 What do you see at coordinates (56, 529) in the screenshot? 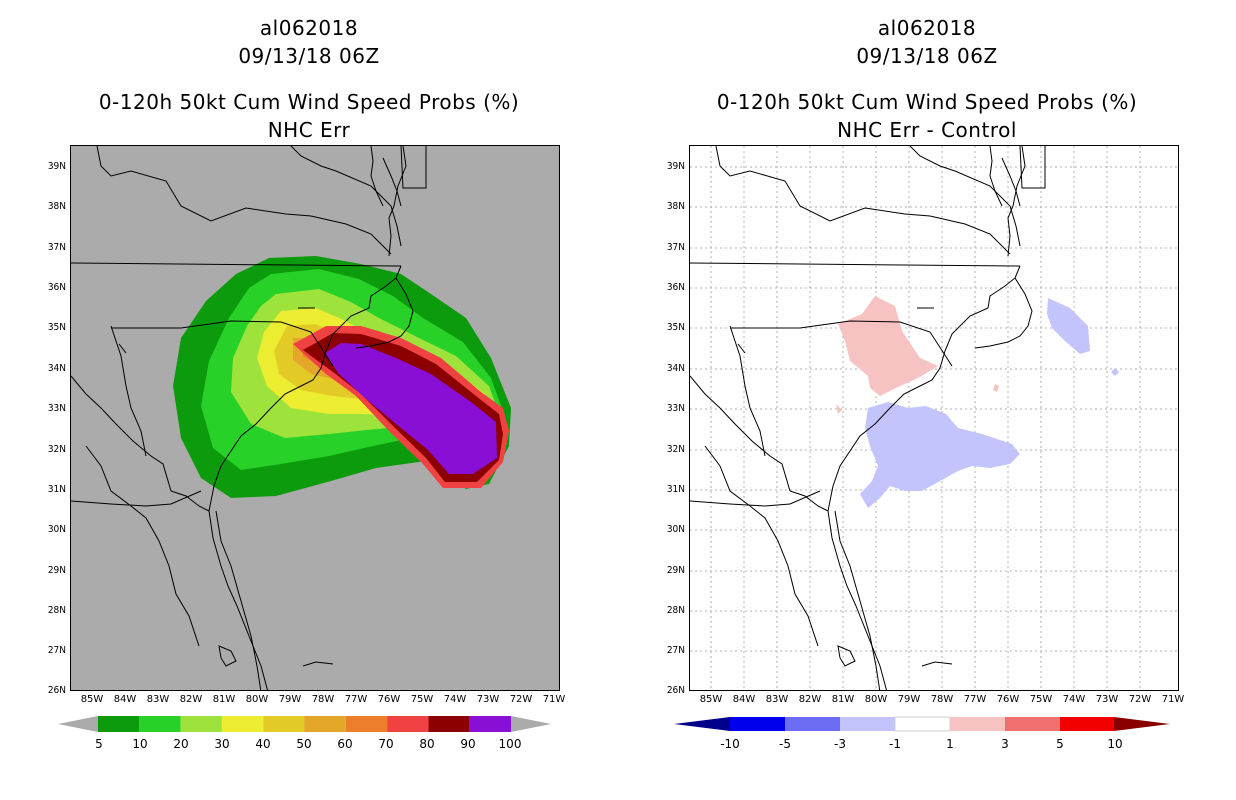
I see `lat-label: 30N` at bounding box center [56, 529].